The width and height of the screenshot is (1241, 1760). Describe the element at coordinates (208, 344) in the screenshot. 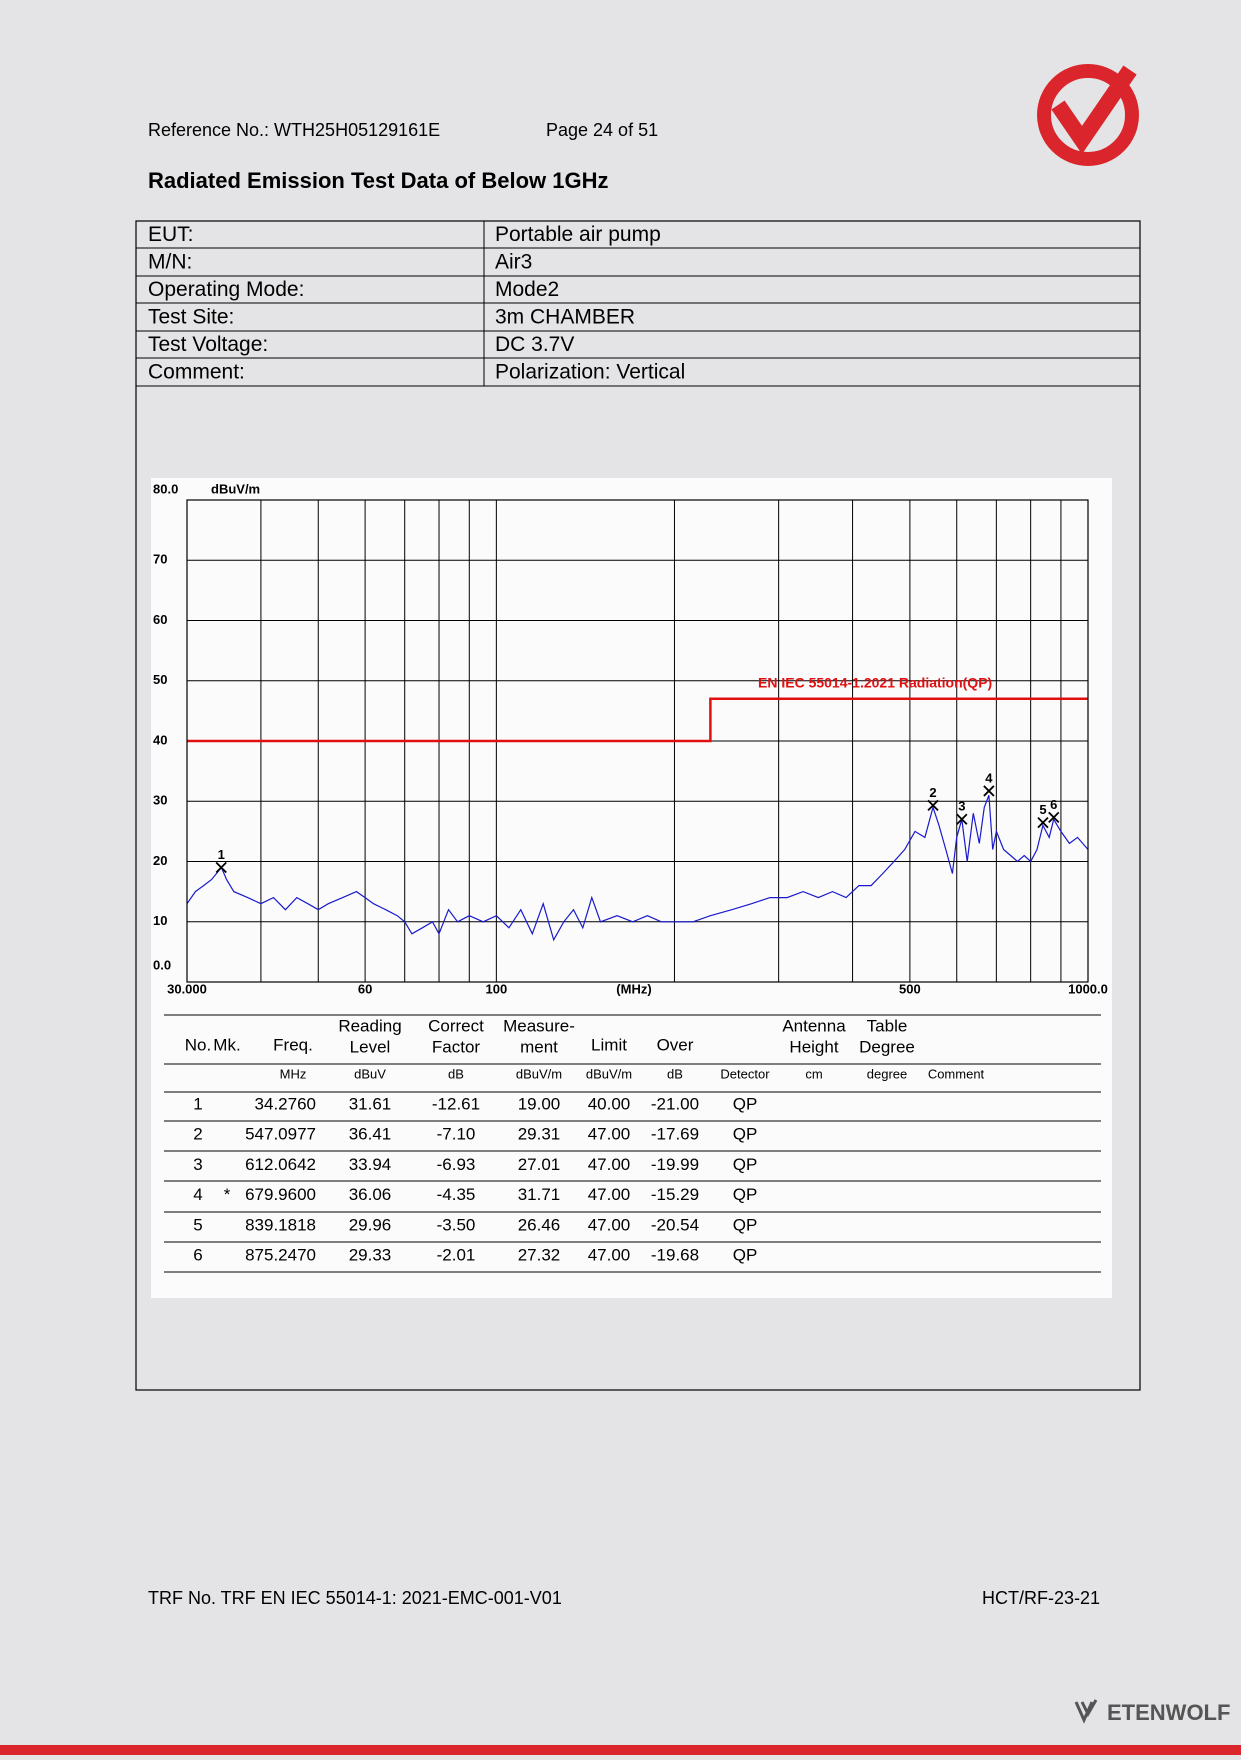

I see `info-label: Test Voltage:` at that location.